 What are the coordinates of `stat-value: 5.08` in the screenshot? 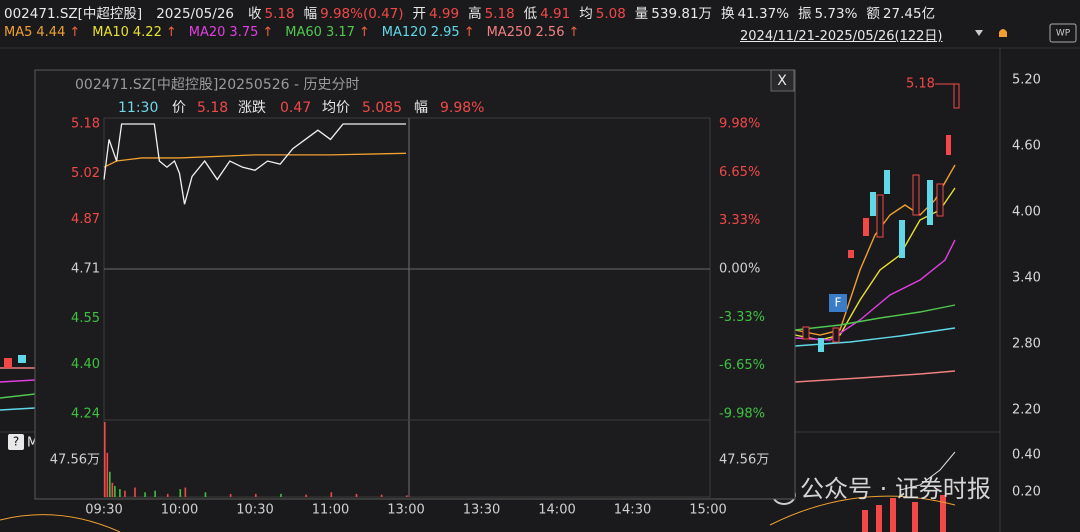 It's located at (610, 14).